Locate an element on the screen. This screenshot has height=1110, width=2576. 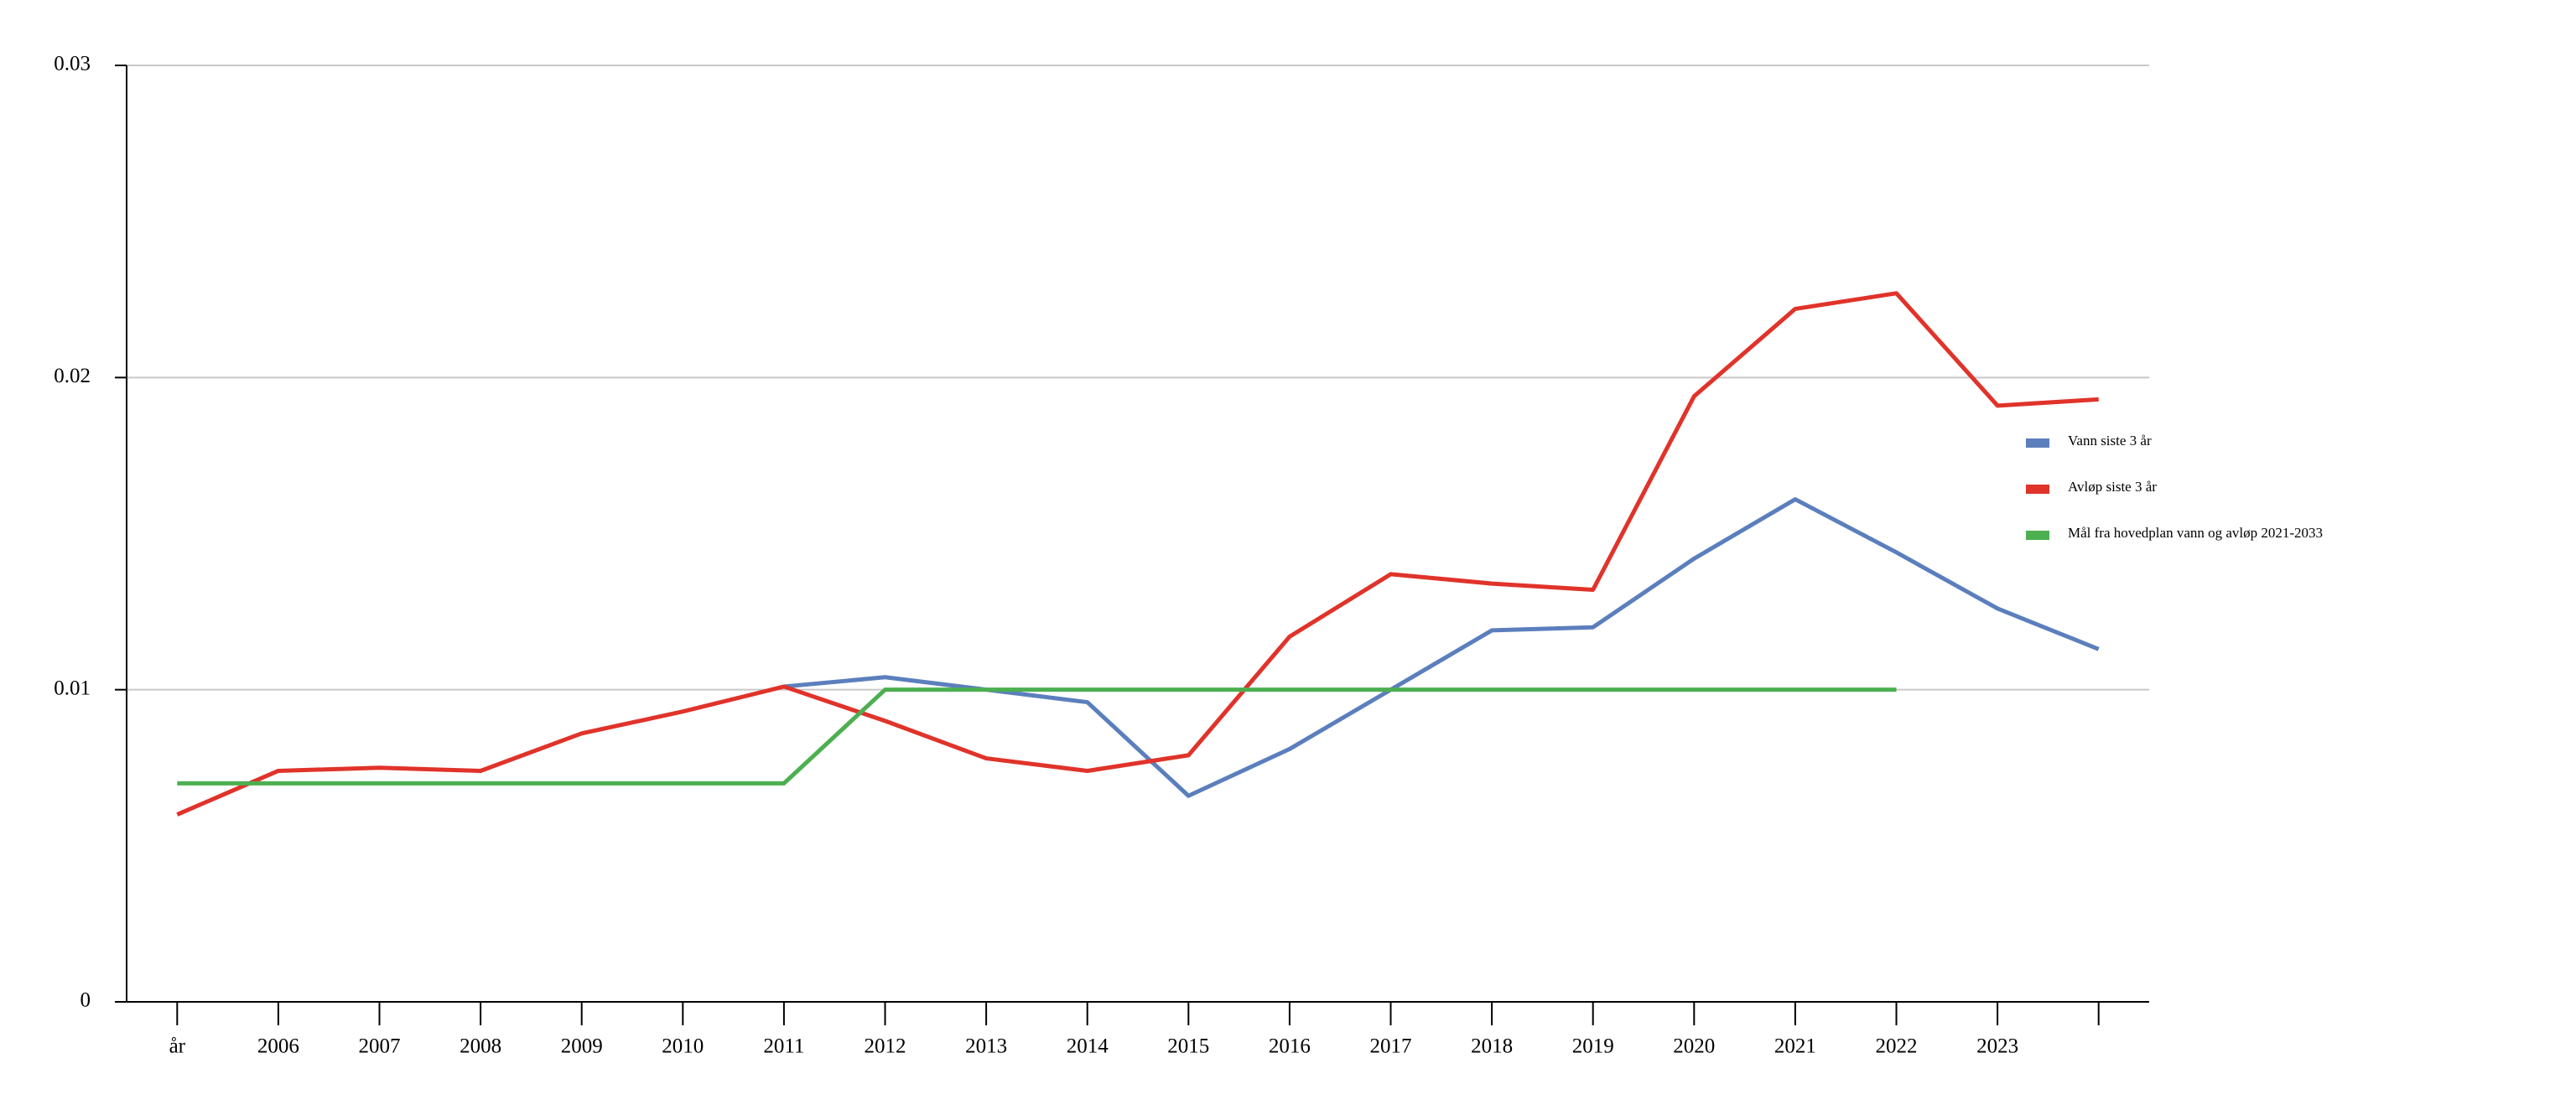
y-tick-label: 0 is located at coordinates (85, 1000).